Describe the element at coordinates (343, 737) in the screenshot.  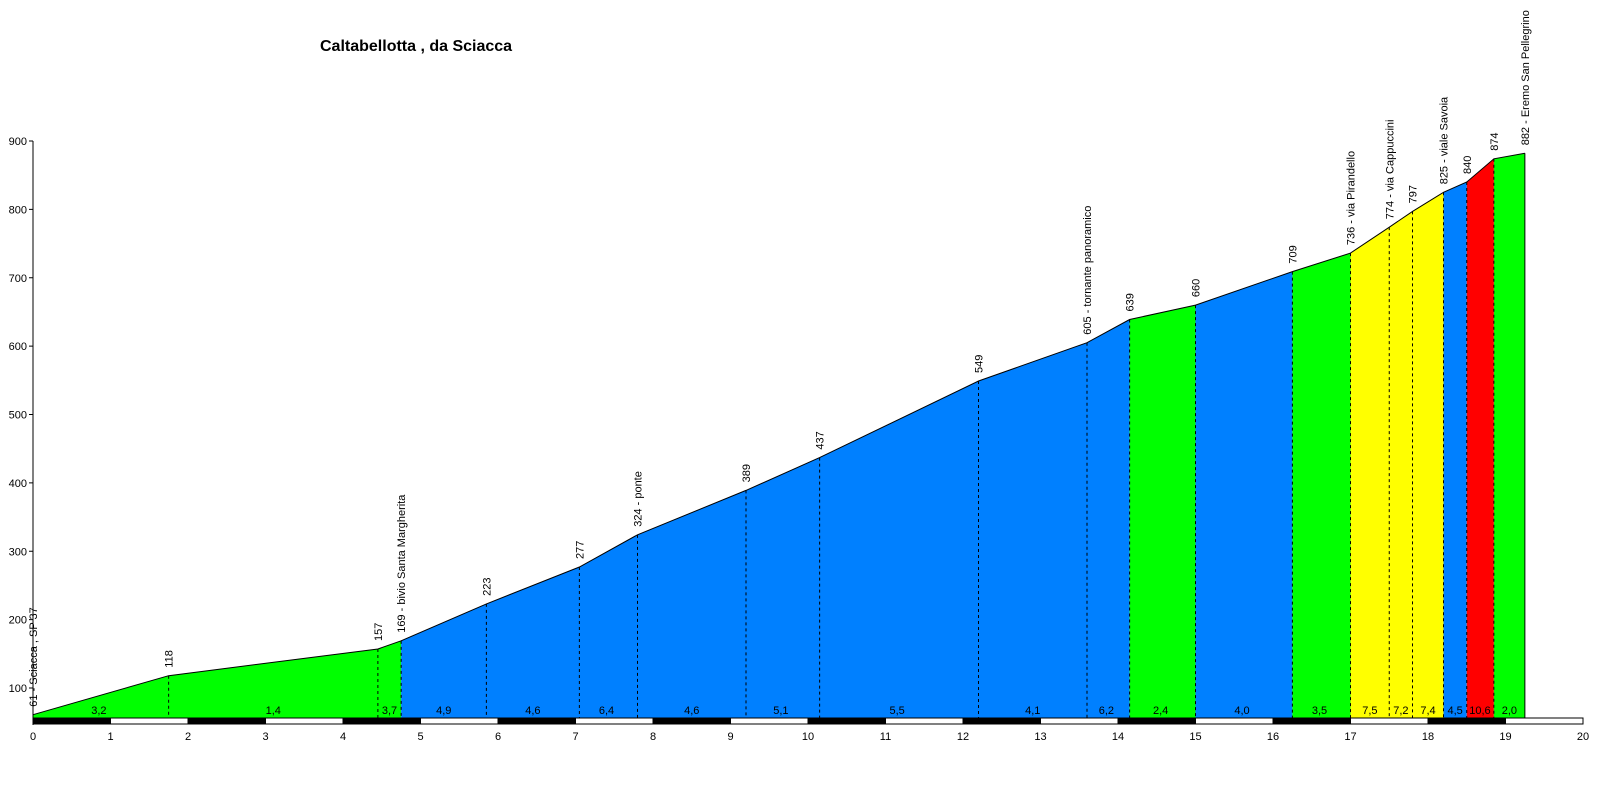
I see `x-tick-label-4: 4` at that location.